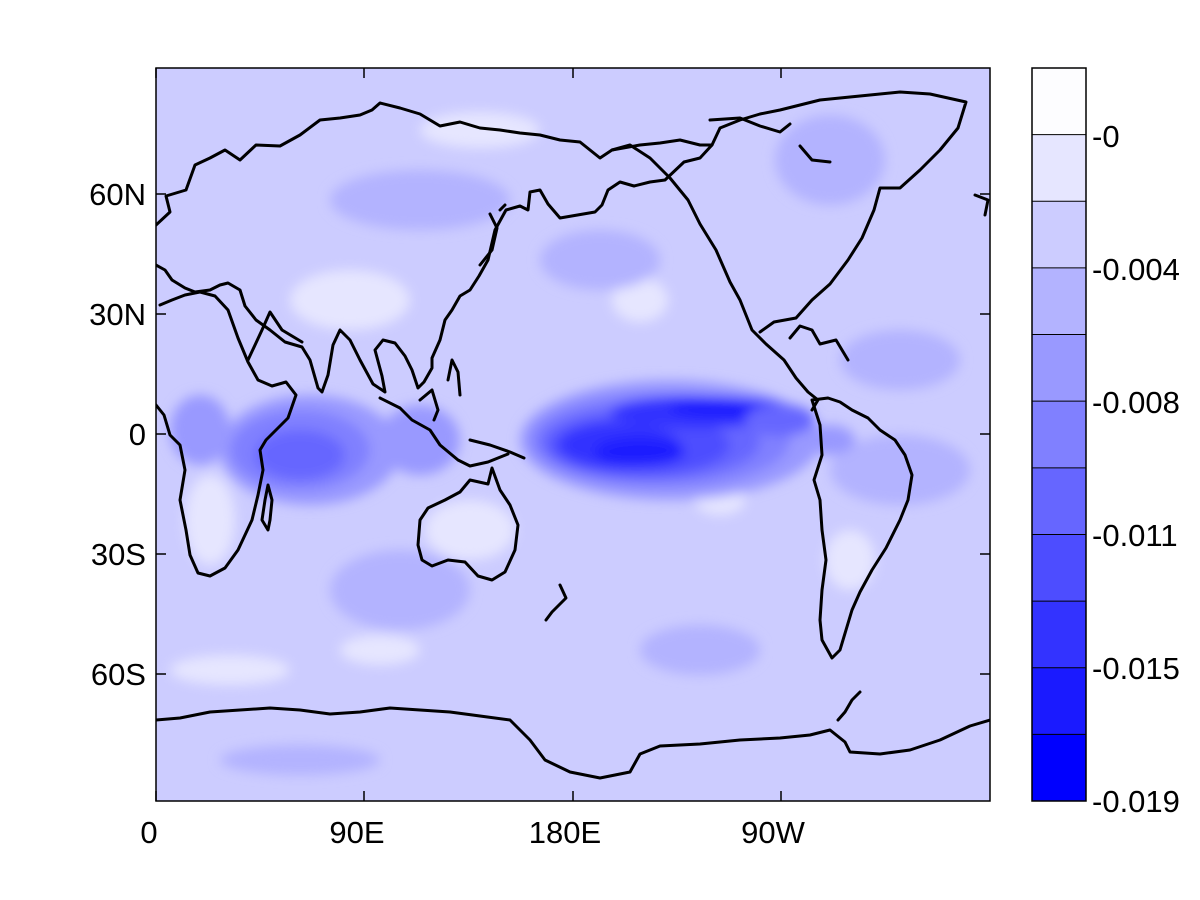 Image resolution: width=1200 pixels, height=900 pixels. What do you see at coordinates (117, 434) in the screenshot?
I see `y-axis-labels: 60N 30N 0 30S 60S` at bounding box center [117, 434].